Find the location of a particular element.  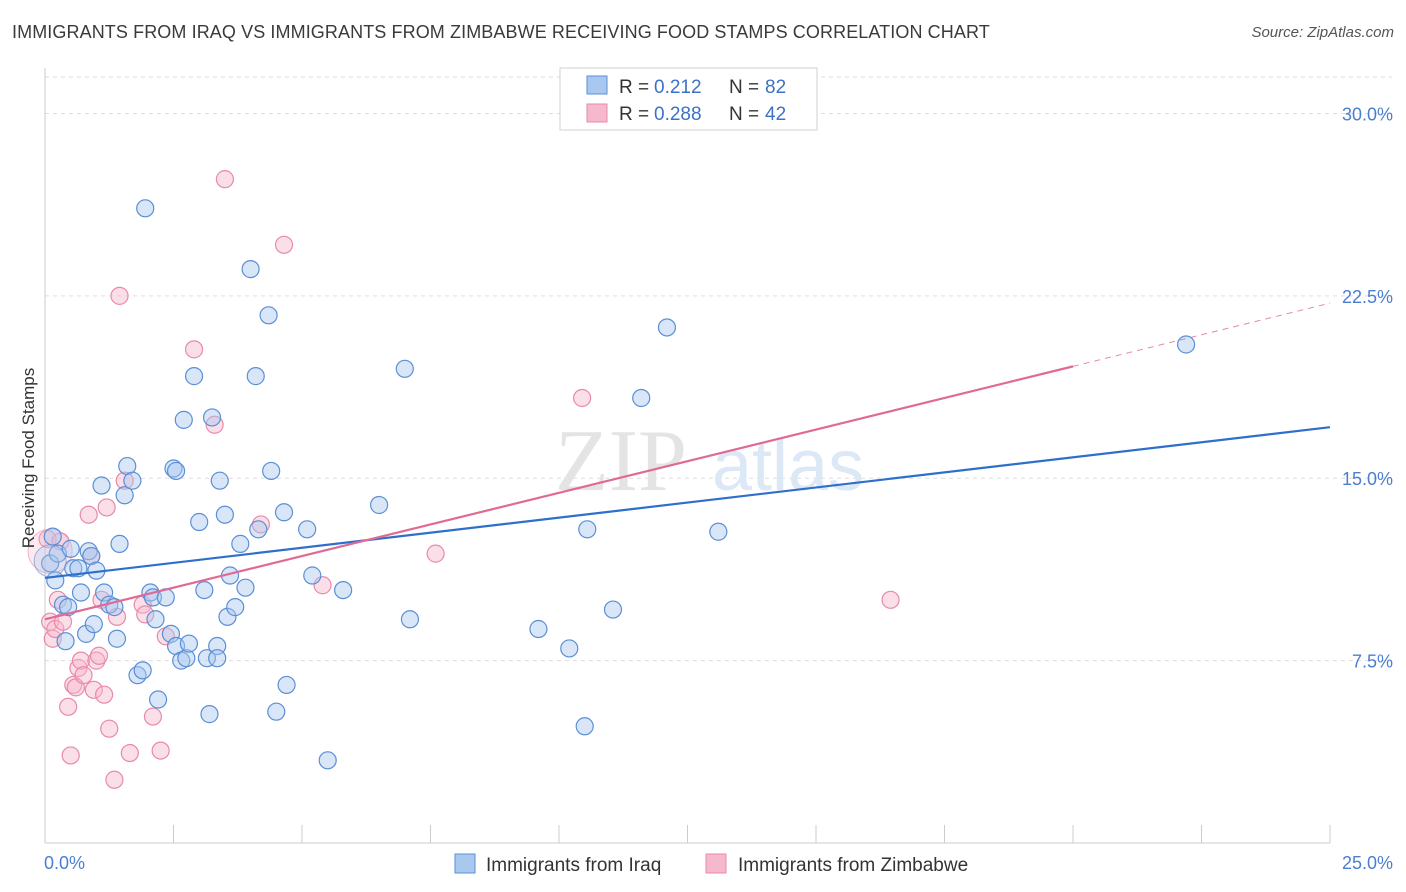

correlation-legend: R = 0.212 N = 82 R = 0.288 N = 42 is located at coordinates (688, 99).